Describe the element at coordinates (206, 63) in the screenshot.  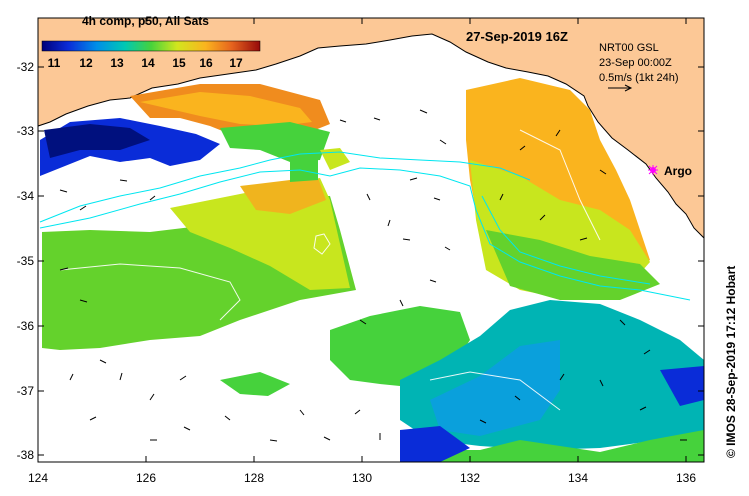
I see `colorbar-tick: 16` at that location.